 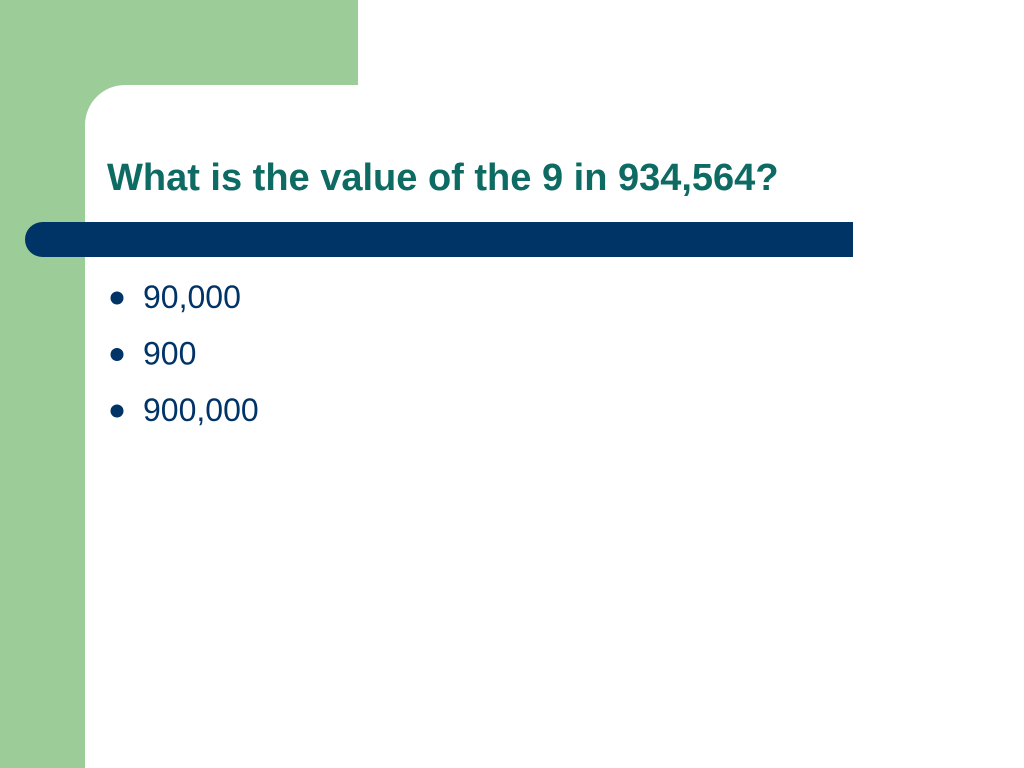 What do you see at coordinates (826, 239) in the screenshot?
I see `title-bar-end` at bounding box center [826, 239].